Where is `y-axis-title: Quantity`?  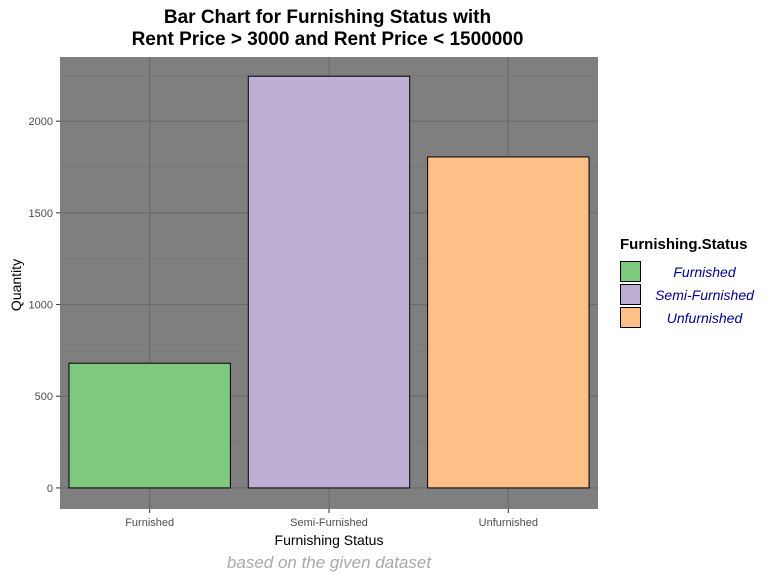 y-axis-title: Quantity is located at coordinates (16, 285).